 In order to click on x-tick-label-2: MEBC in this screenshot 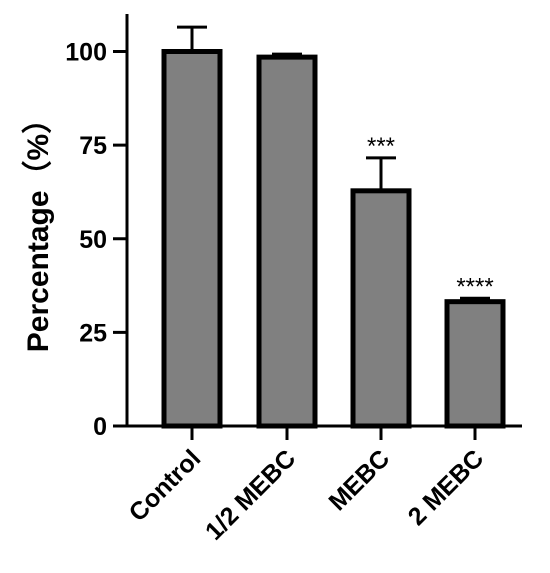, I will do `click(359, 480)`.